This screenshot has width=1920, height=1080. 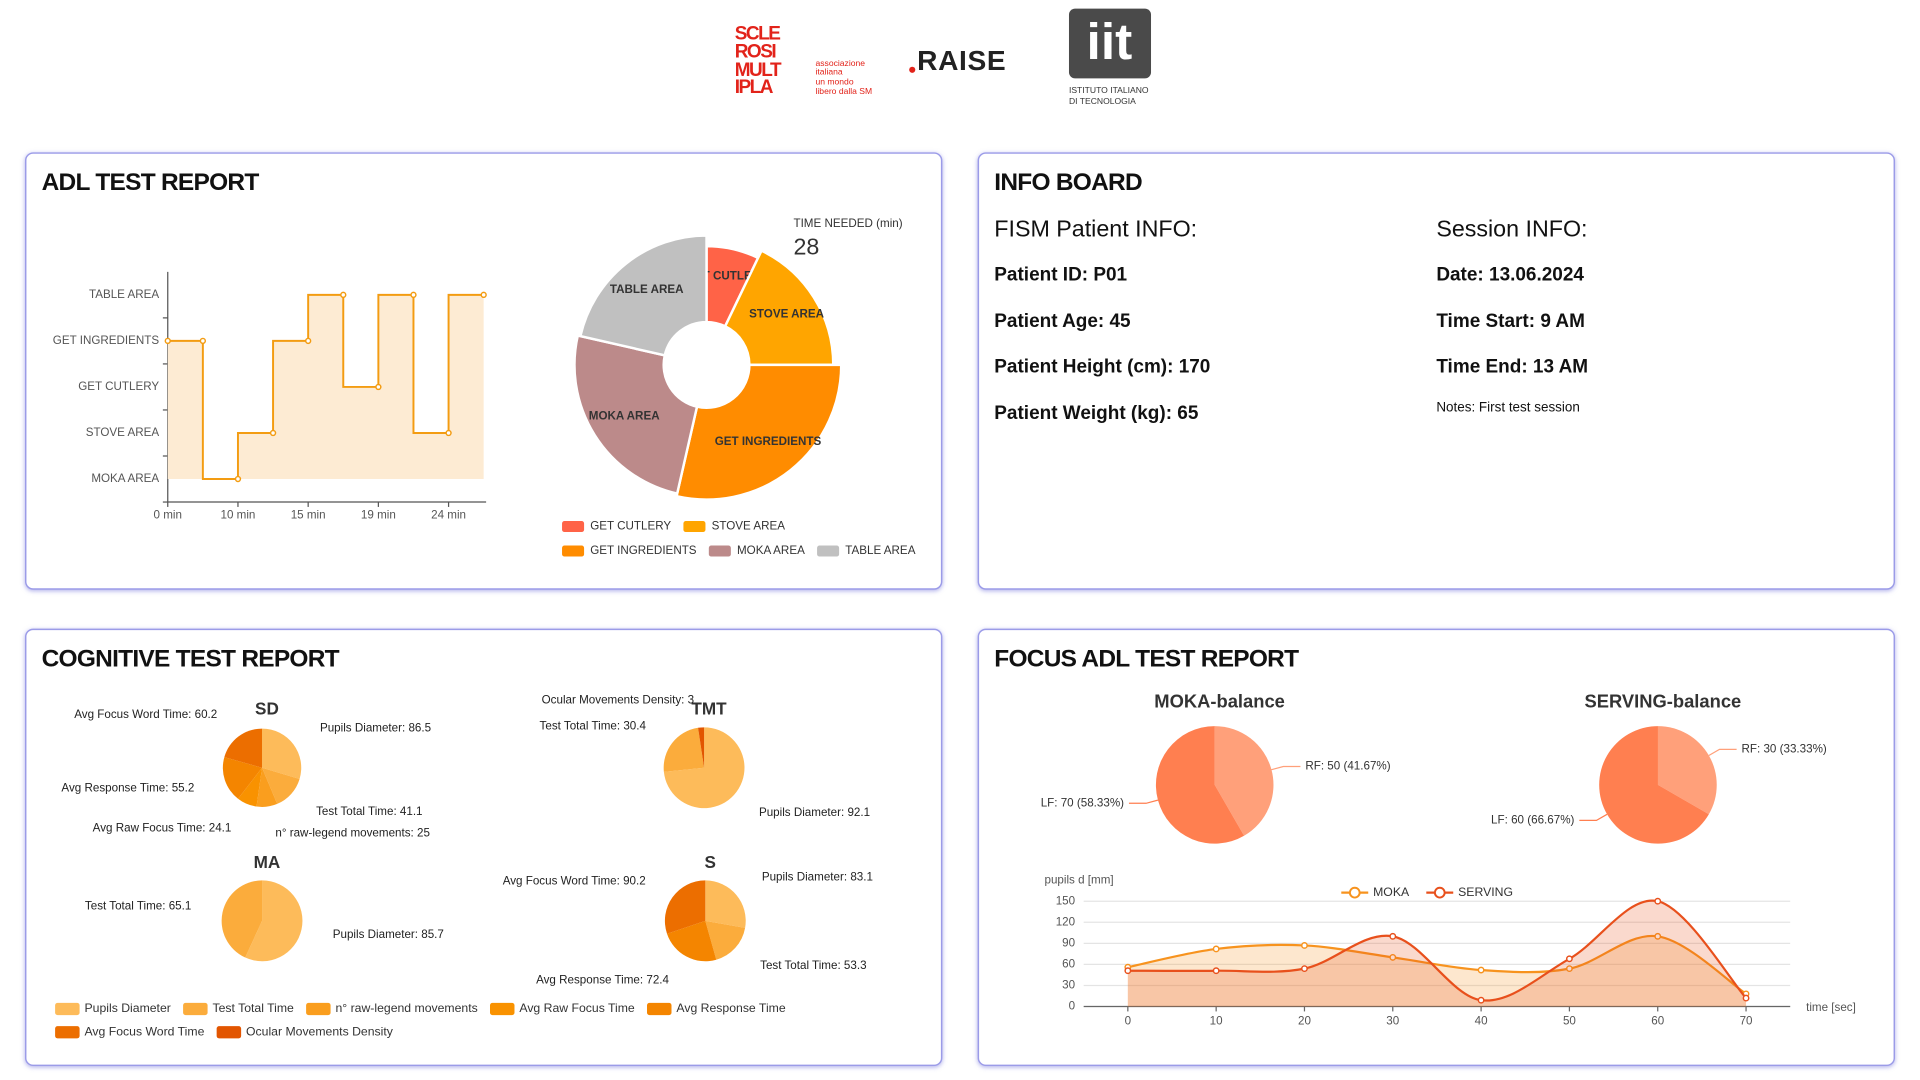 What do you see at coordinates (1485, 892) in the screenshot?
I see `legend-label: SERVING` at bounding box center [1485, 892].